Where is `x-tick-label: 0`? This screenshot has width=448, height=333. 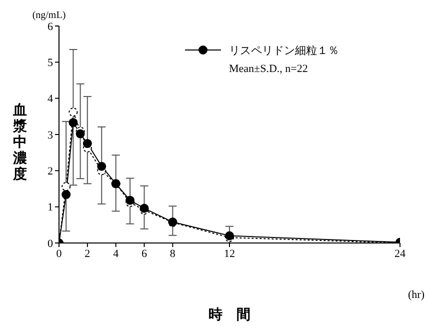
x-tick-label: 0 is located at coordinates (59, 254).